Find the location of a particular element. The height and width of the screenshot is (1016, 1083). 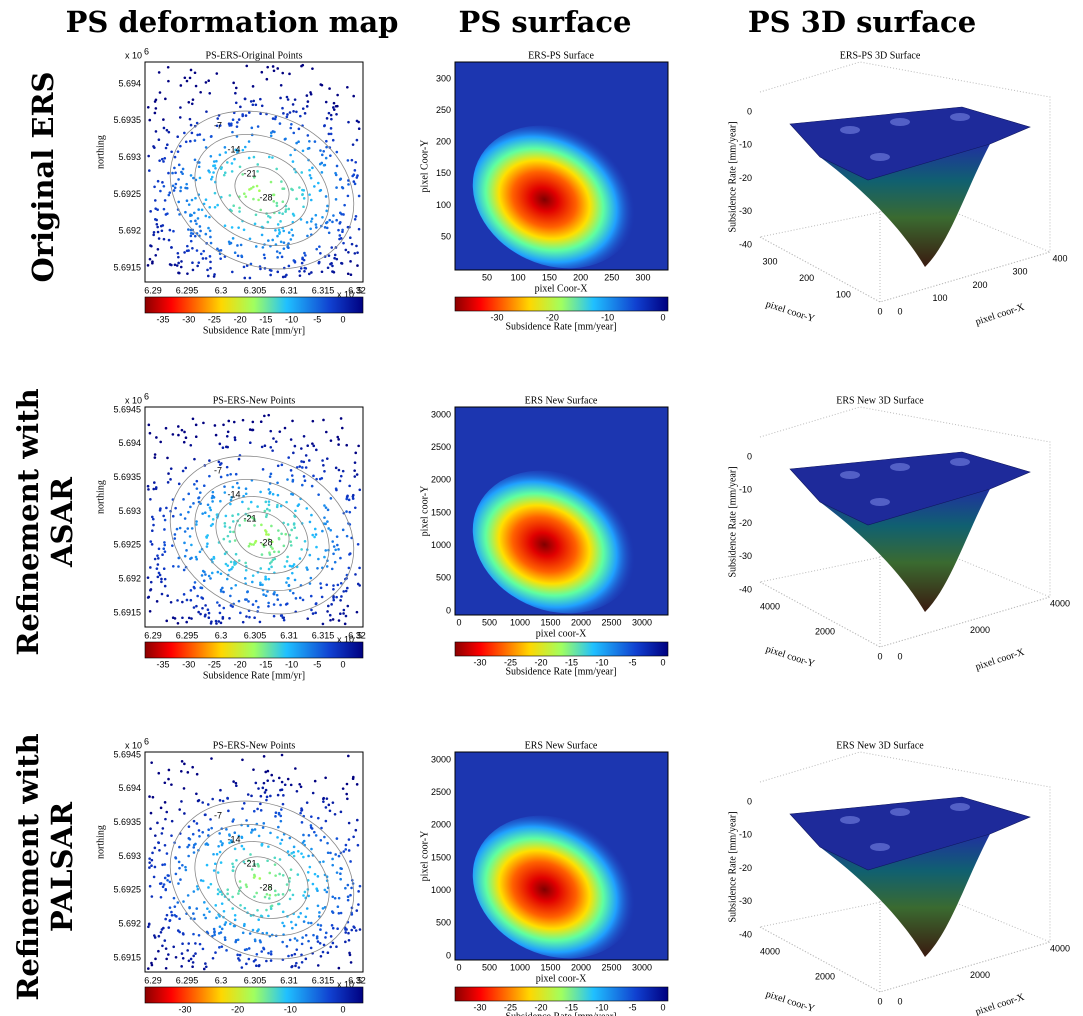

y-axis-label: pixel coor-Y is located at coordinates (424, 856).